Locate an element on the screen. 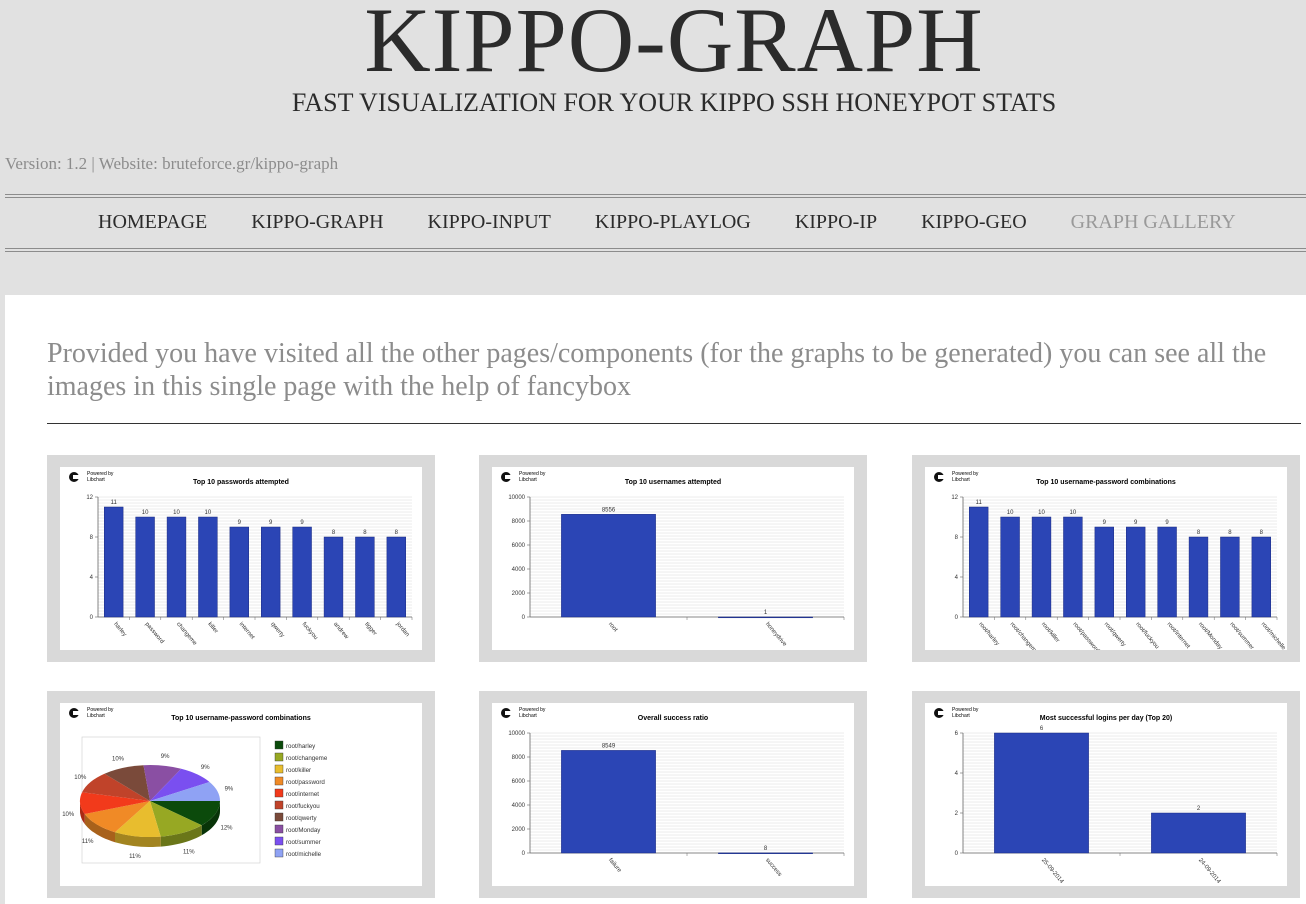  chart-title: Top 10 passwords attempted is located at coordinates (241, 482).